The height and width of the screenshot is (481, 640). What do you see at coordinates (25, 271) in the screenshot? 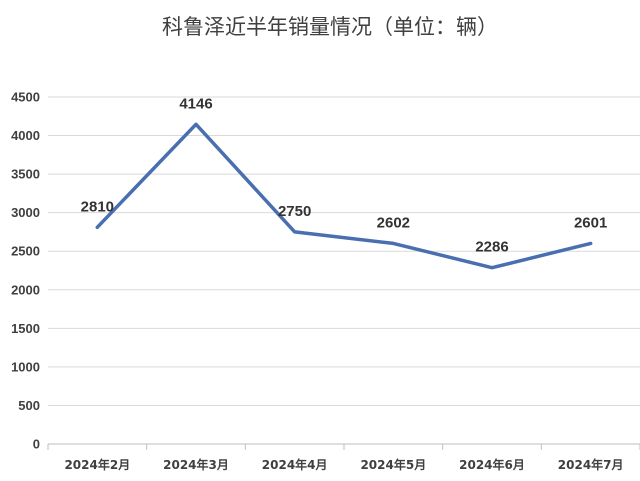
I see `y-axis-ticks: 0 500 1000 1500 2000 2500 3000 3500 4000 4500` at bounding box center [25, 271].